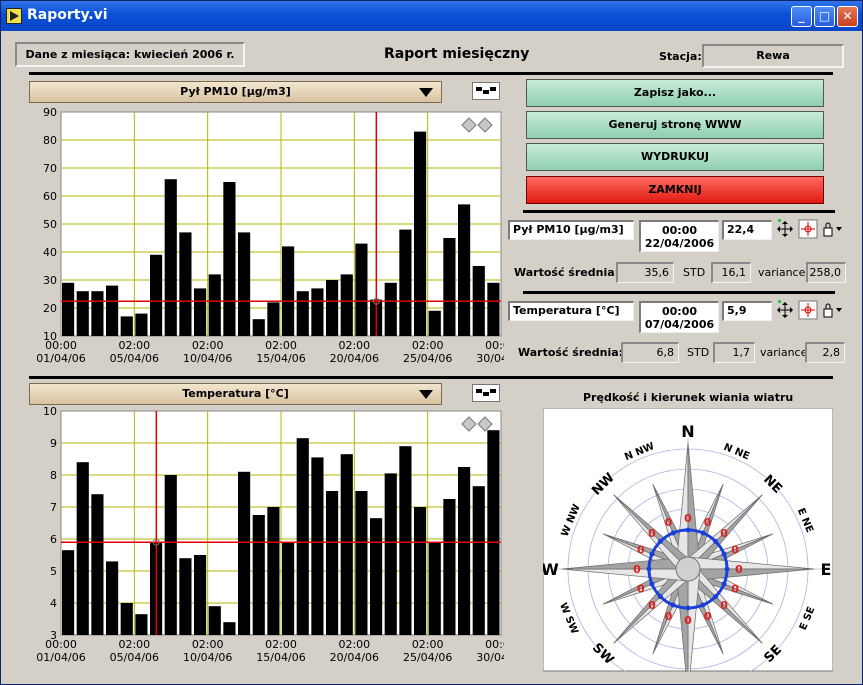  Describe the element at coordinates (679, 243) in the screenshot. I see `pm10-cursor-date: 22/04/2006` at that location.